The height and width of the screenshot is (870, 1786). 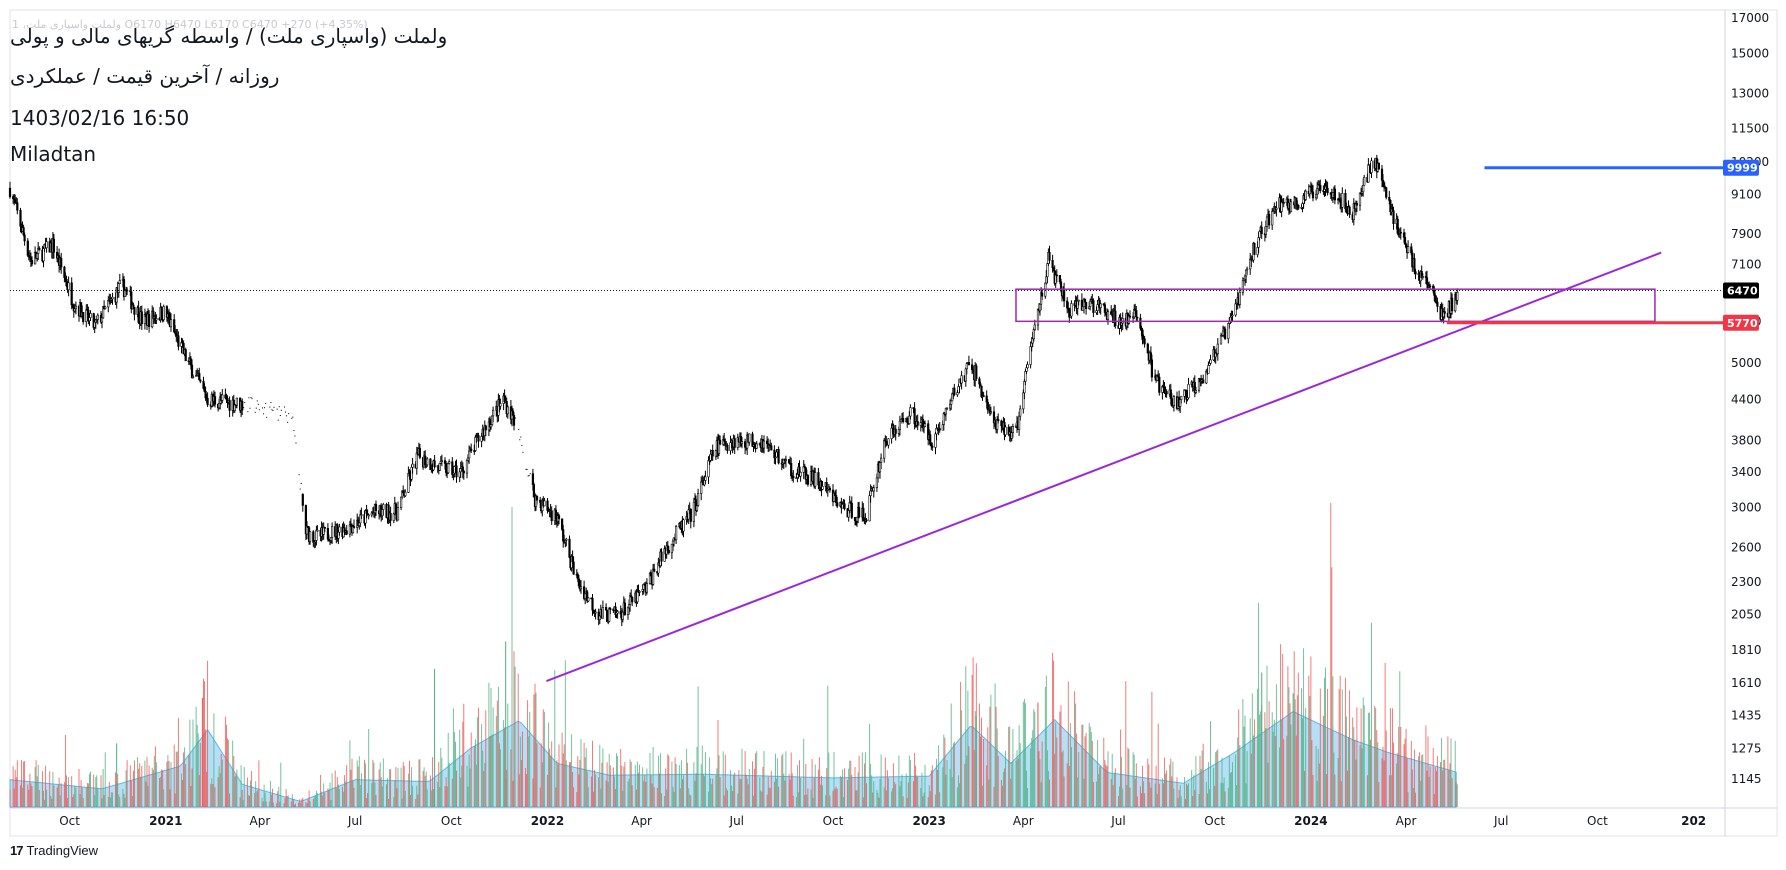 What do you see at coordinates (1746, 683) in the screenshot?
I see `price-tick-label: 1610` at bounding box center [1746, 683].